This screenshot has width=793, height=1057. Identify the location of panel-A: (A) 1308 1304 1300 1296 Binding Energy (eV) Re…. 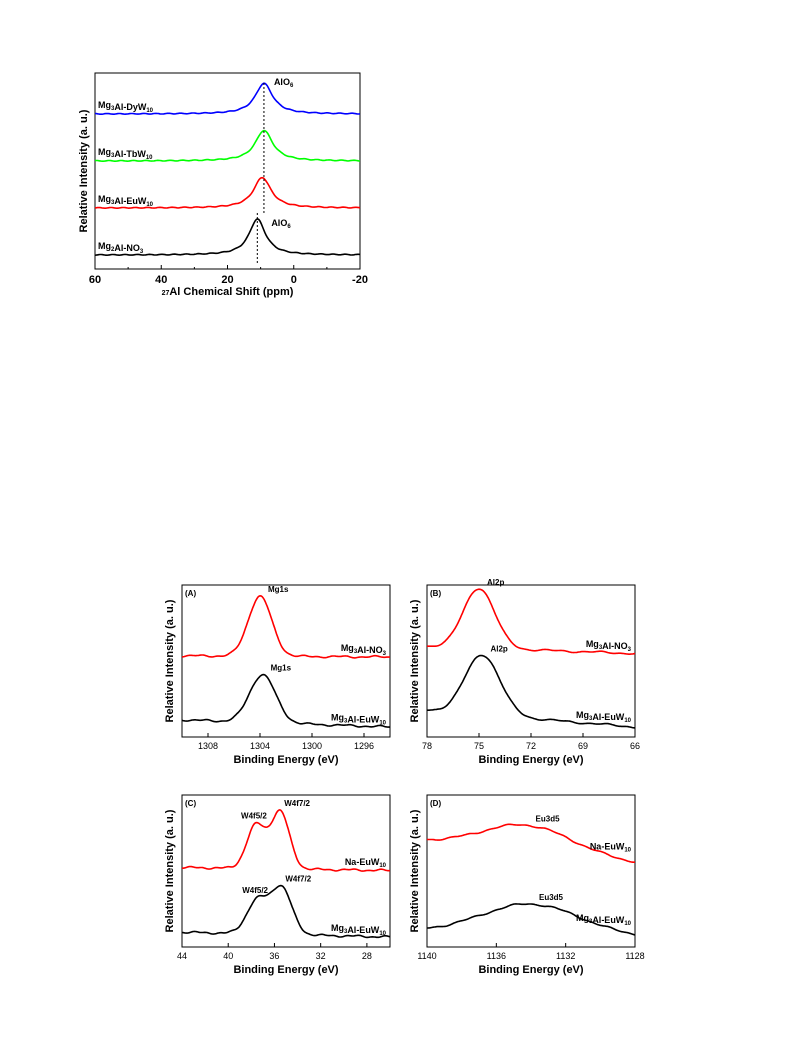
(277, 675).